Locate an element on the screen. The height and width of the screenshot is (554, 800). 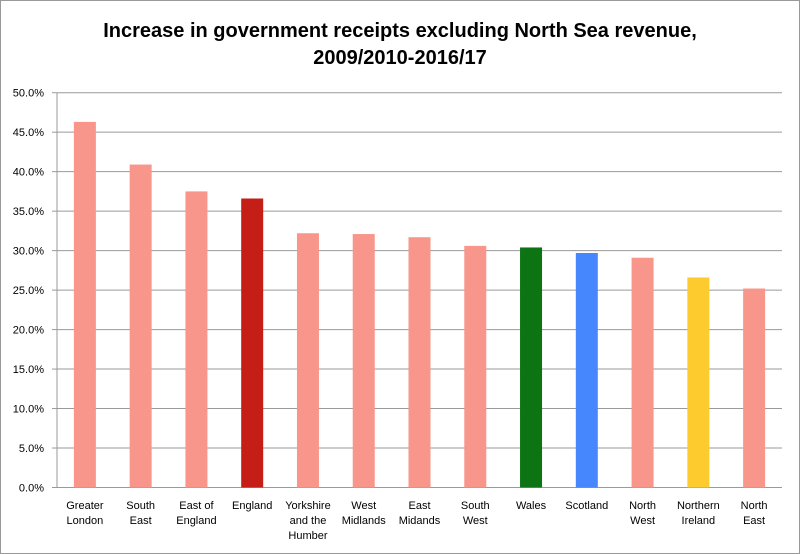
x-category-label: Humber is located at coordinates (307, 536).